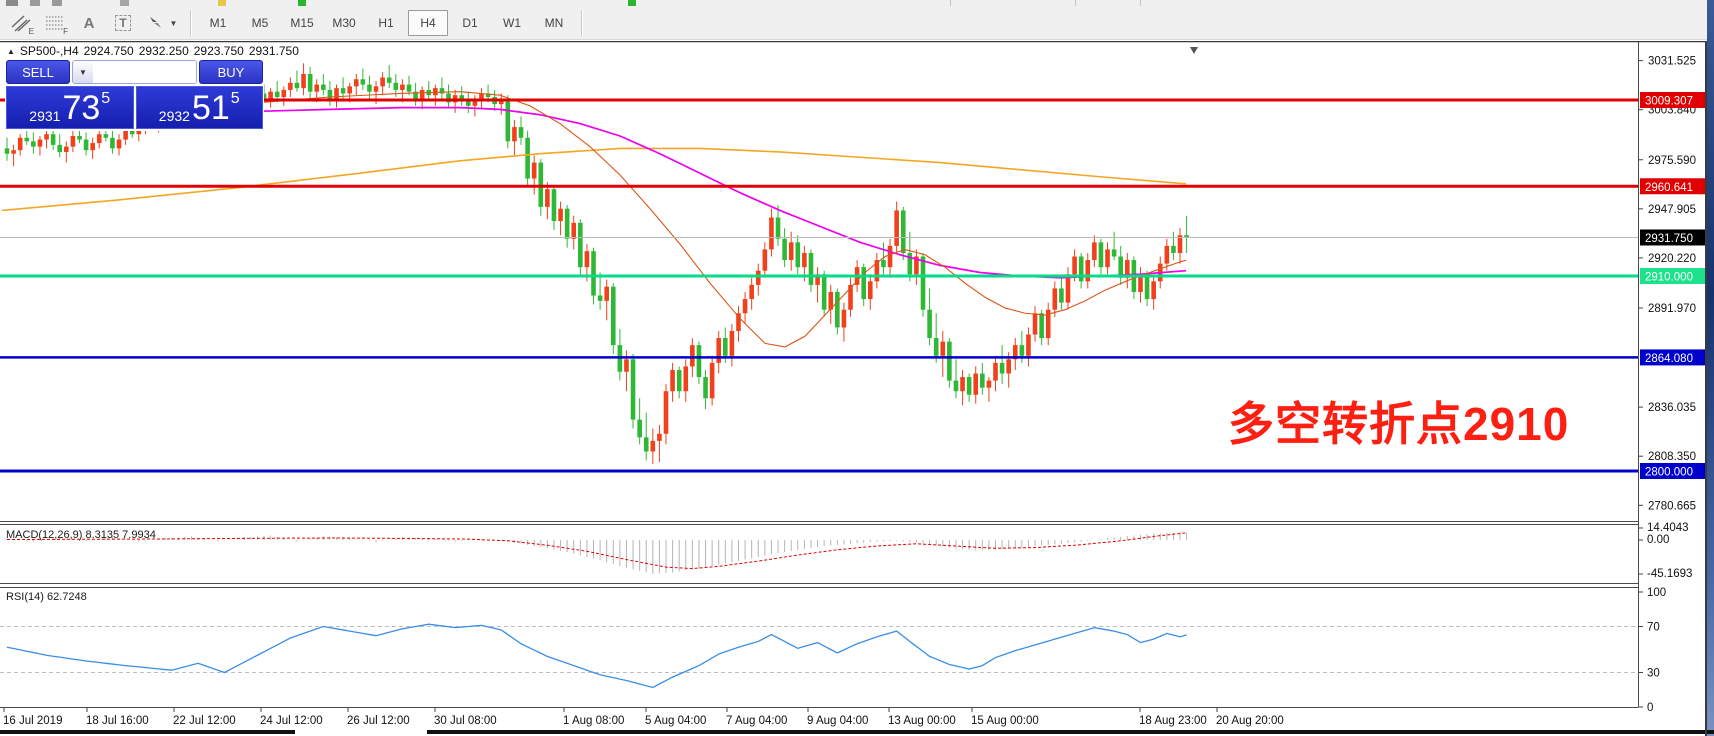 This screenshot has height=736, width=1714. Describe the element at coordinates (218, 51) in the screenshot. I see `ohlc-low: 2923.750` at that location.